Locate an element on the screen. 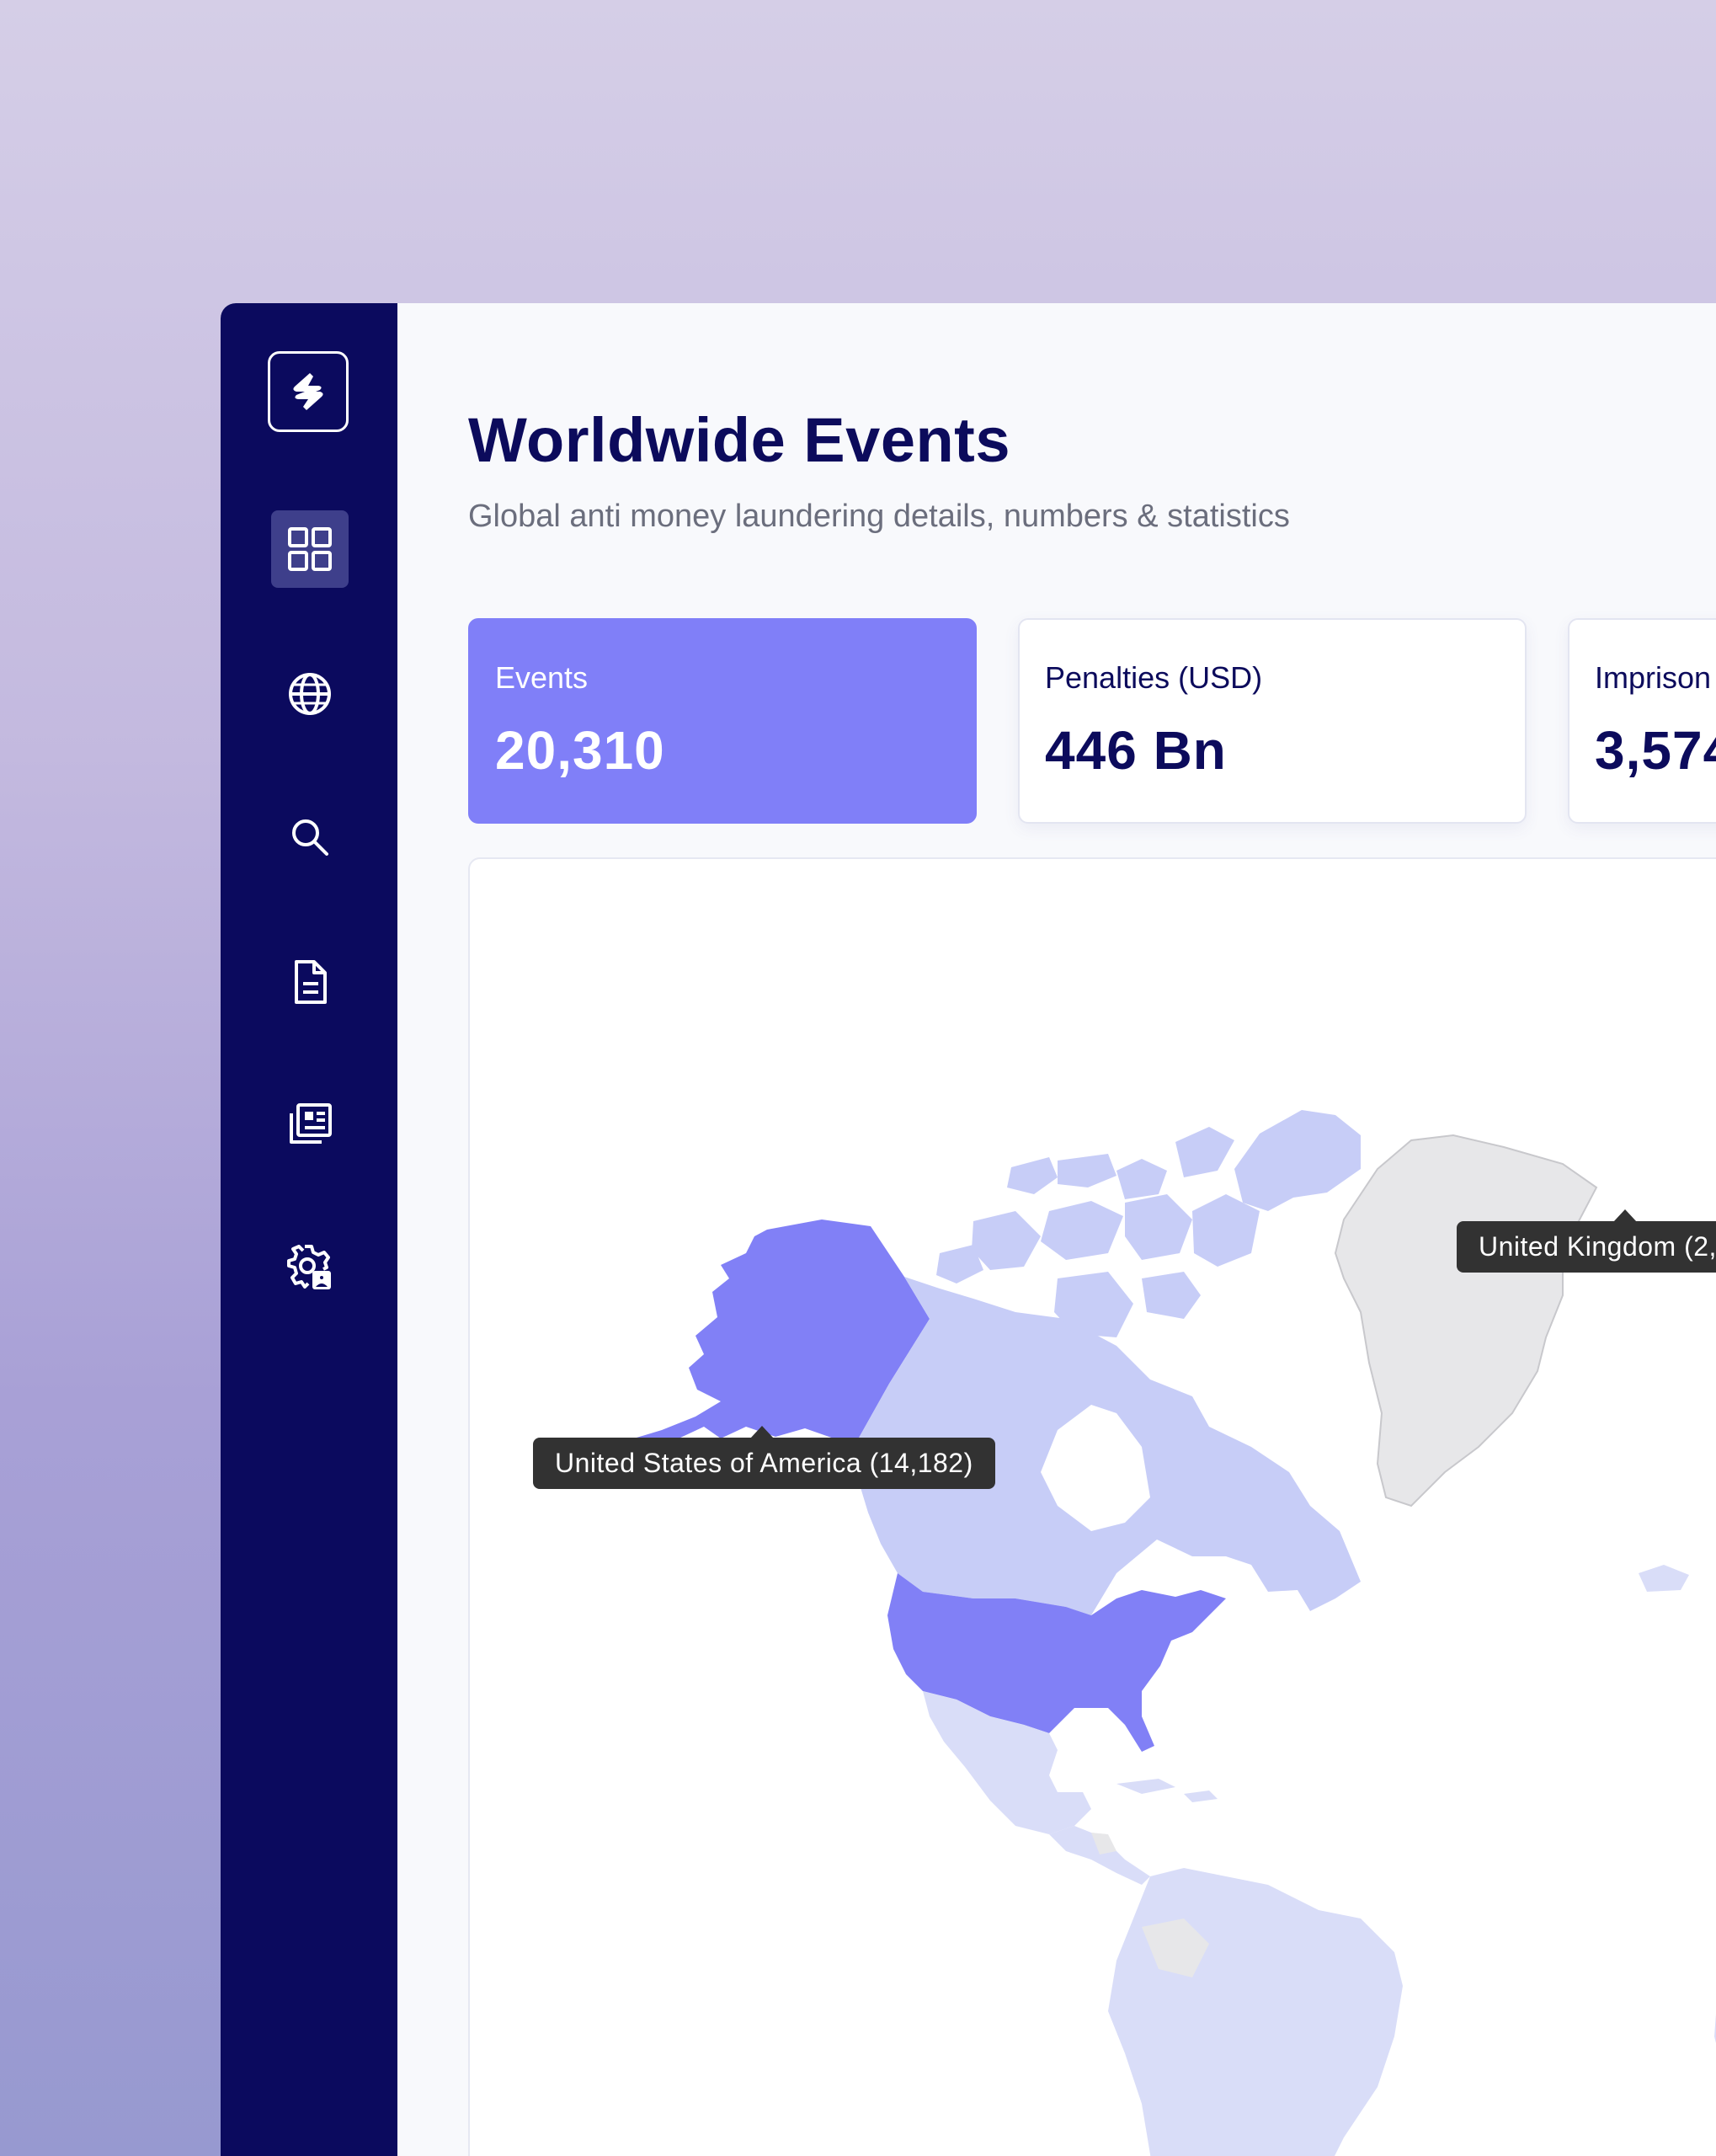 The image size is (1716, 2156). news-icon is located at coordinates (311, 1123).